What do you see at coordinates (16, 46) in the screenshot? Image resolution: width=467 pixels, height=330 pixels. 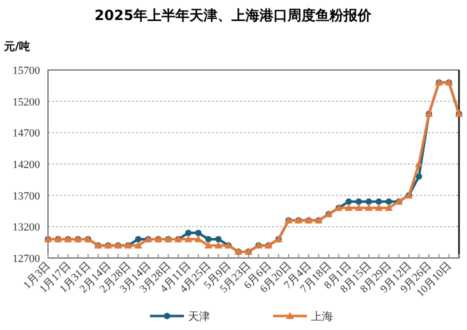 I see `y-axis-title: 元/吨` at bounding box center [16, 46].